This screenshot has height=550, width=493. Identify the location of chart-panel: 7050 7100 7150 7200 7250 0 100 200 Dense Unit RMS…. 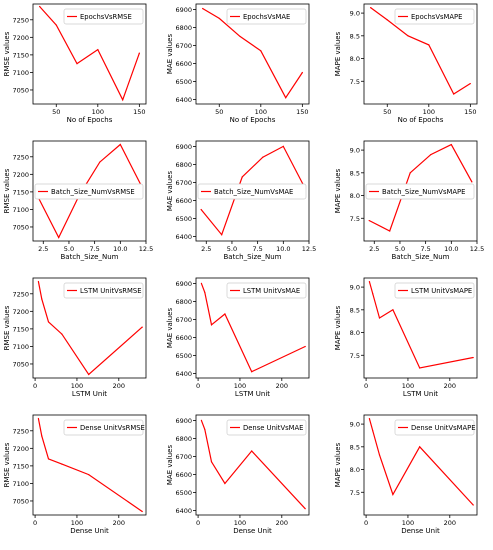
(75, 474).